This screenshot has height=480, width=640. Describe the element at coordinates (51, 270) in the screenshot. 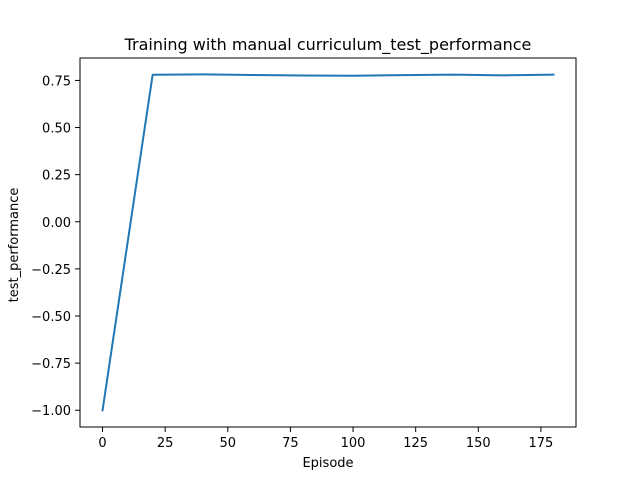

I see `y-tick-label: −0.25` at that location.